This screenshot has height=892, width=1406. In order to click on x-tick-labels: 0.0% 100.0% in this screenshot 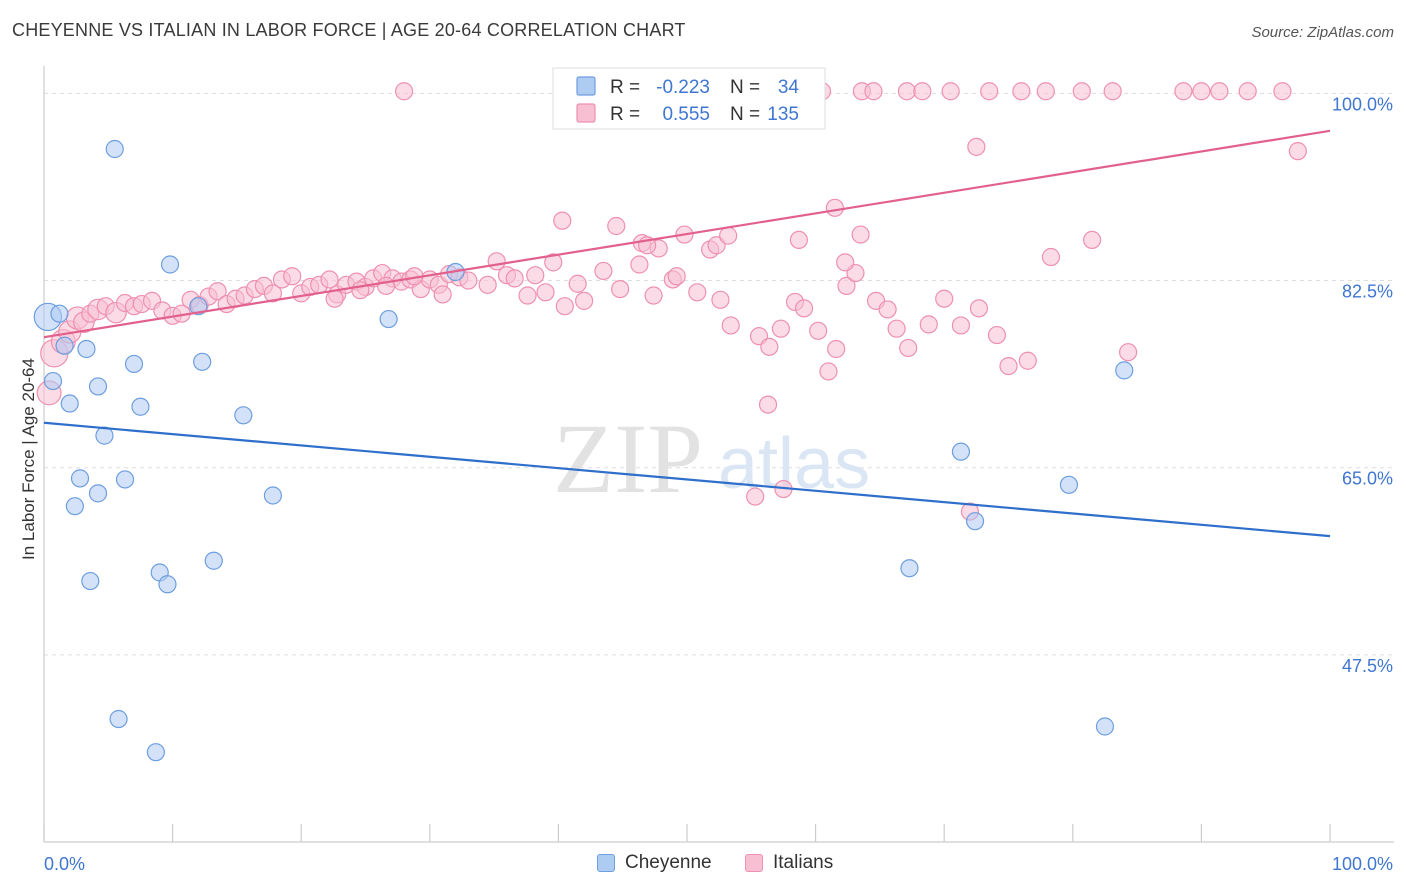, I will do `click(718, 864)`.